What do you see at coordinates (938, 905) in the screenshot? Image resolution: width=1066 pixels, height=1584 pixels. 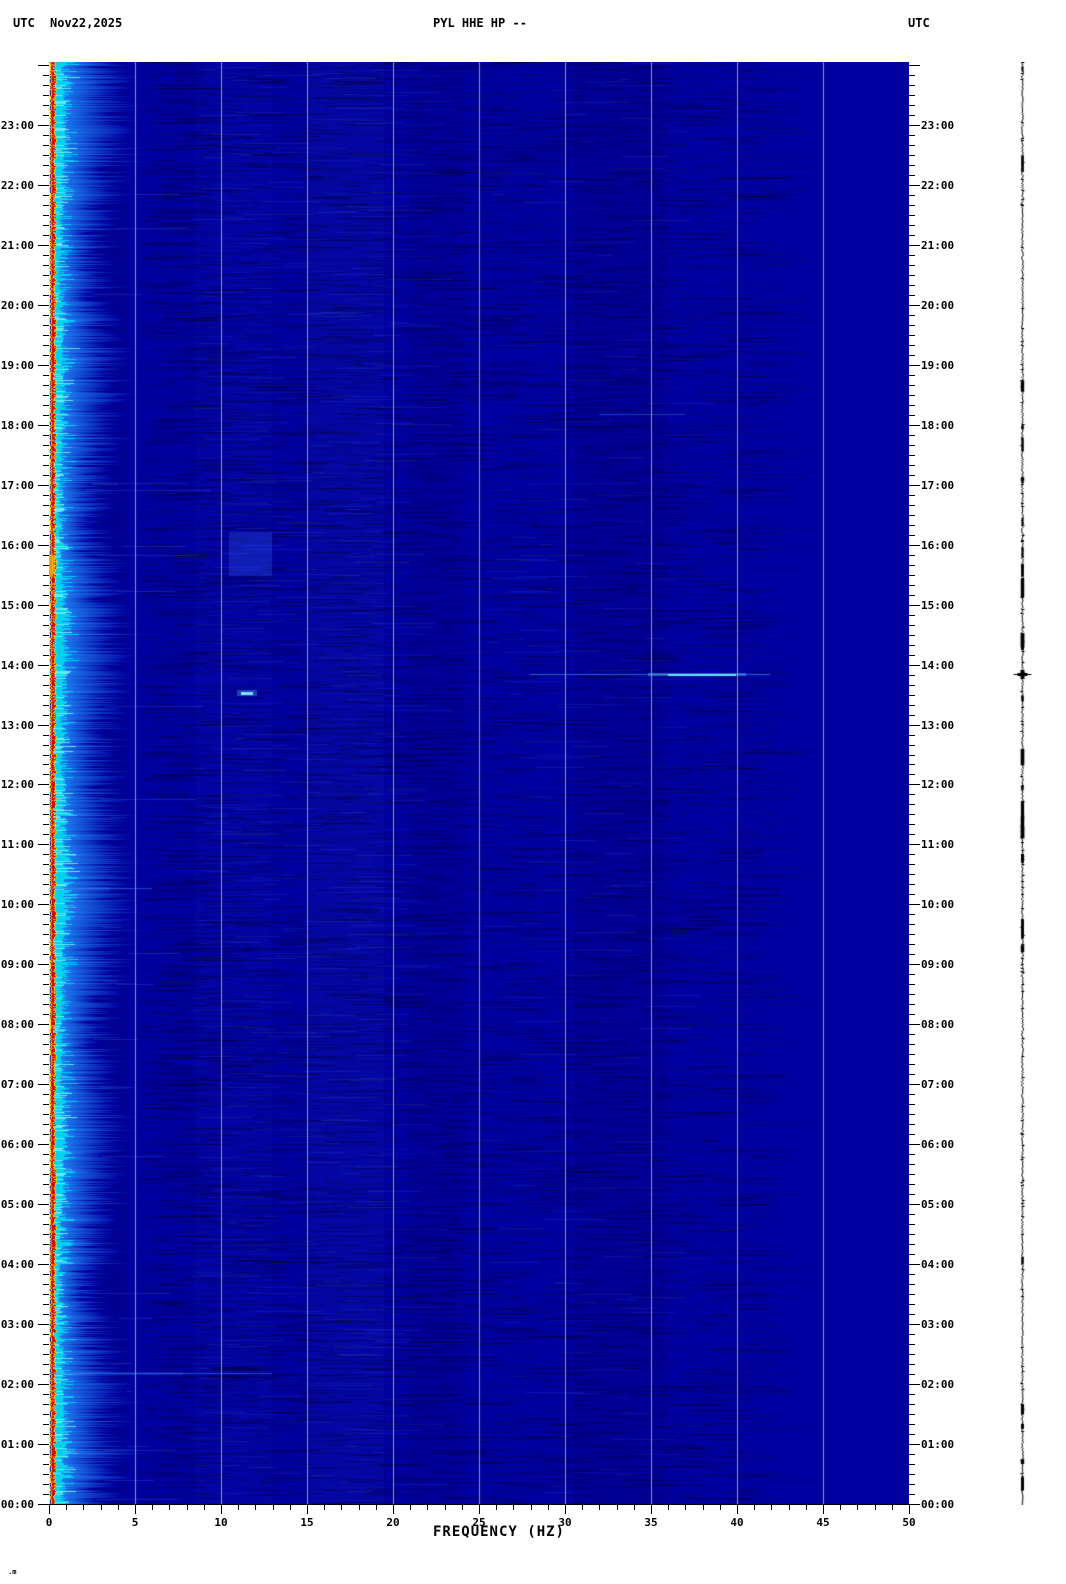 I see `time-label-right: 10:00` at bounding box center [938, 905].